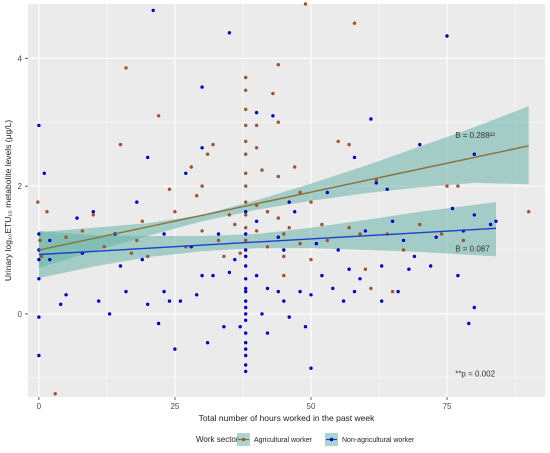  What do you see at coordinates (475, 374) in the screenshot?
I see `annotation-2: **p = 0.002` at bounding box center [475, 374].